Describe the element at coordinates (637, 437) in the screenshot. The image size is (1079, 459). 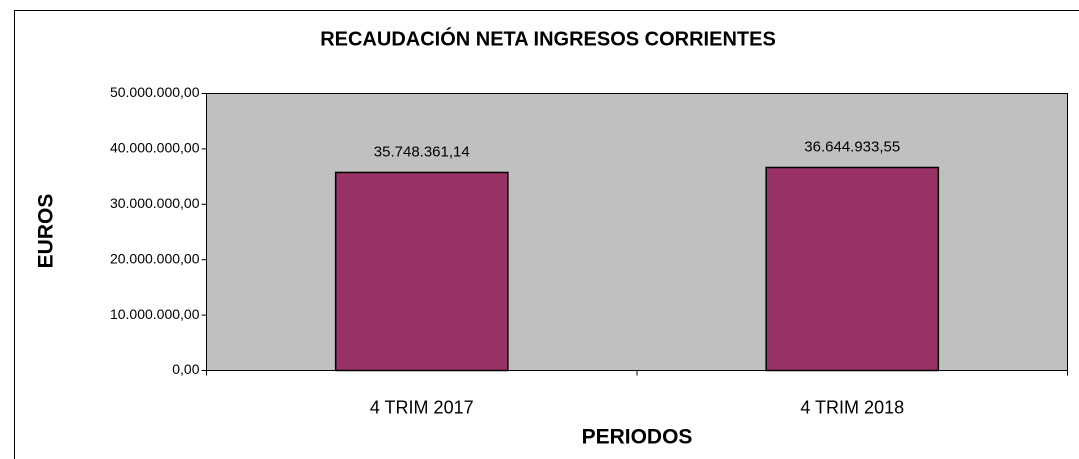
I see `x-axis-title: PERIODOS` at that location.